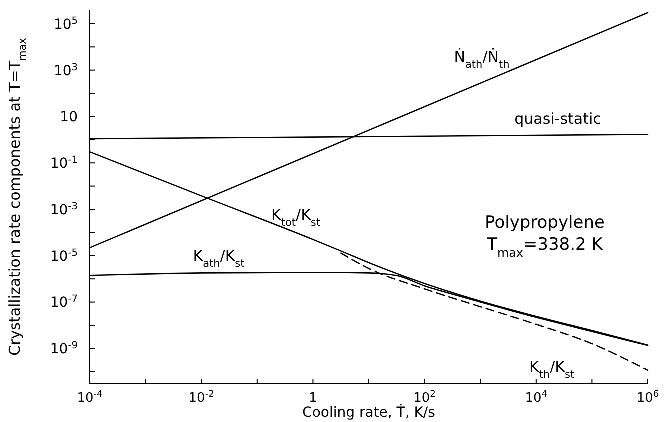  Describe the element at coordinates (64, 303) in the screenshot. I see `y-tick-label: 10$^{-7}$` at that location.